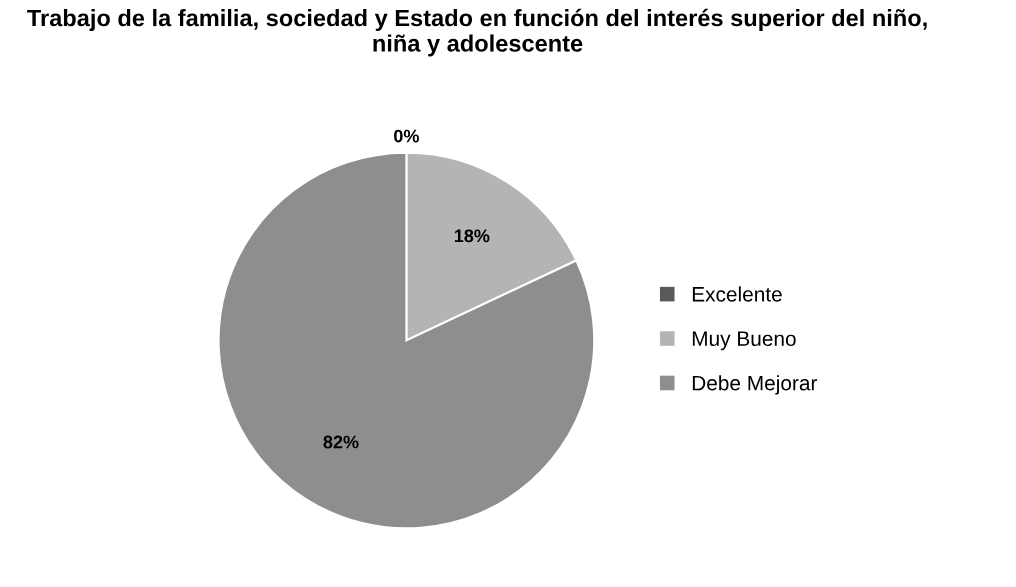 The width and height of the screenshot is (1016, 587). I want to click on legend-label: Muy Bueno, so click(744, 341).